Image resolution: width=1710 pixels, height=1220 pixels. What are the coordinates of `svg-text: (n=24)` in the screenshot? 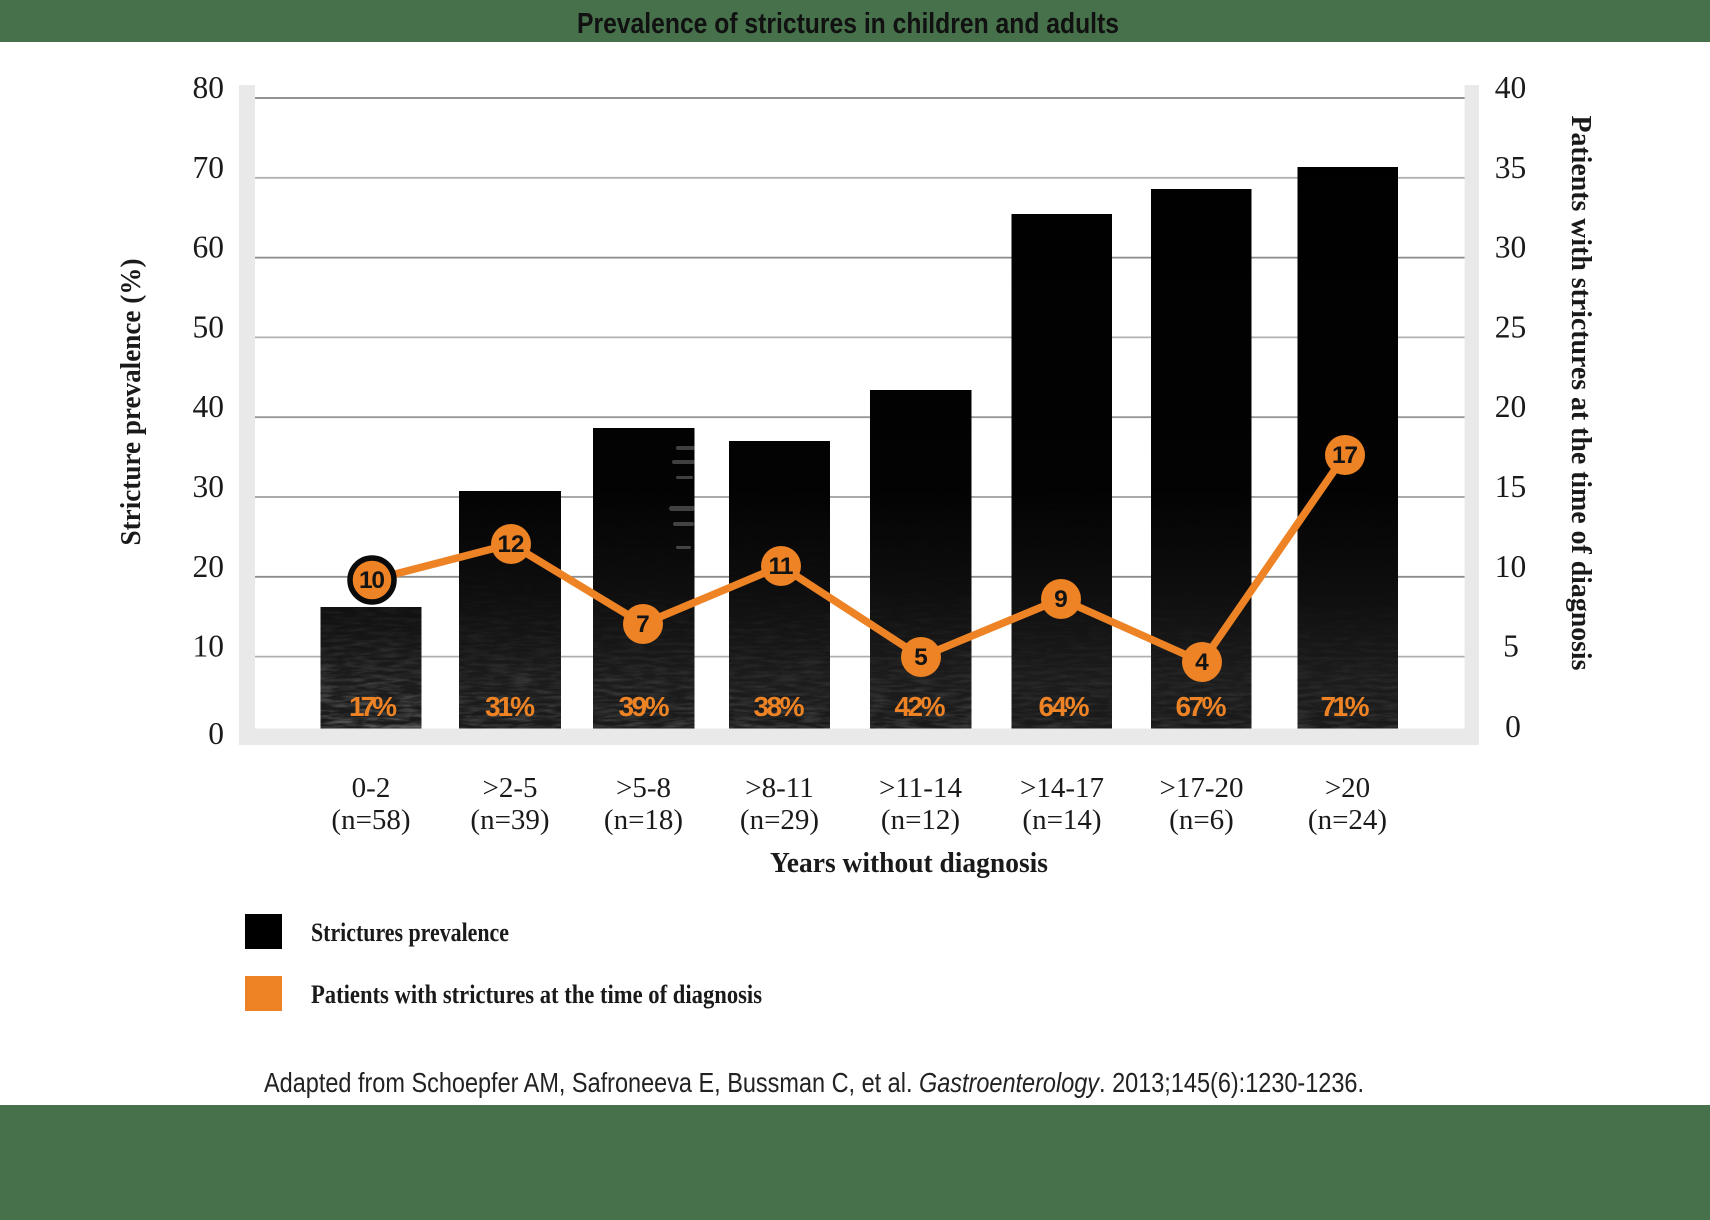 It's located at (1347, 820).